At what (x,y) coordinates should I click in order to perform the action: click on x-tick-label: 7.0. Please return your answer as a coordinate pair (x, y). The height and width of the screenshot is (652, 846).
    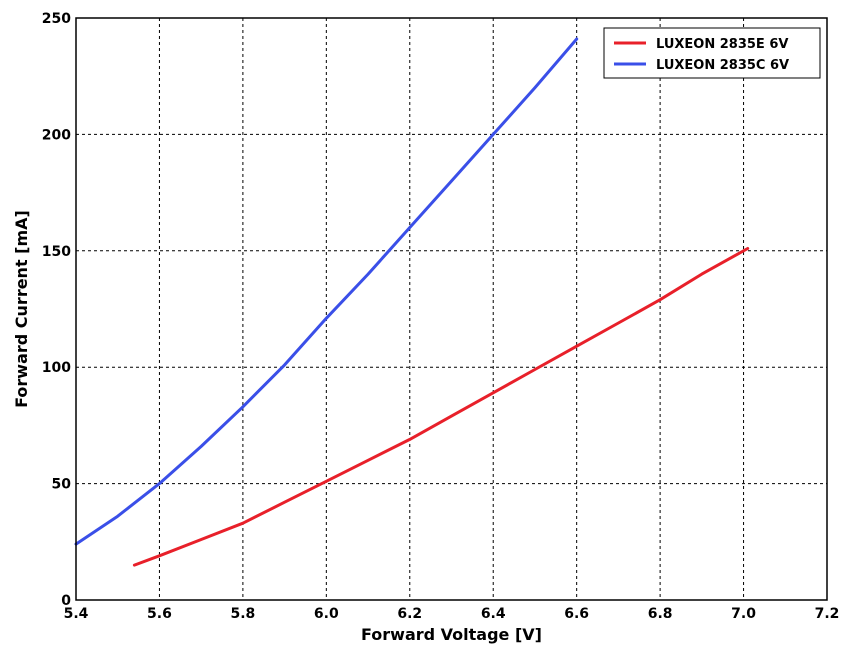
    Looking at the image, I should click on (743, 614).